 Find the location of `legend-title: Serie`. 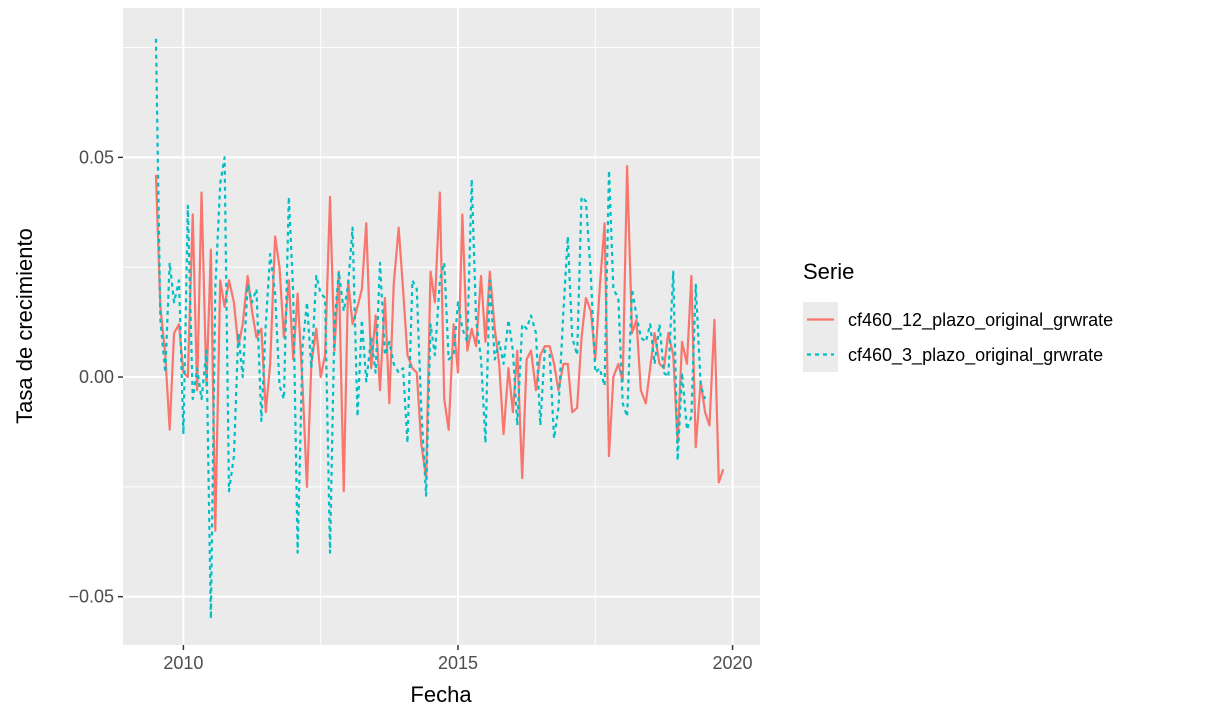

legend-title: Serie is located at coordinates (828, 271).